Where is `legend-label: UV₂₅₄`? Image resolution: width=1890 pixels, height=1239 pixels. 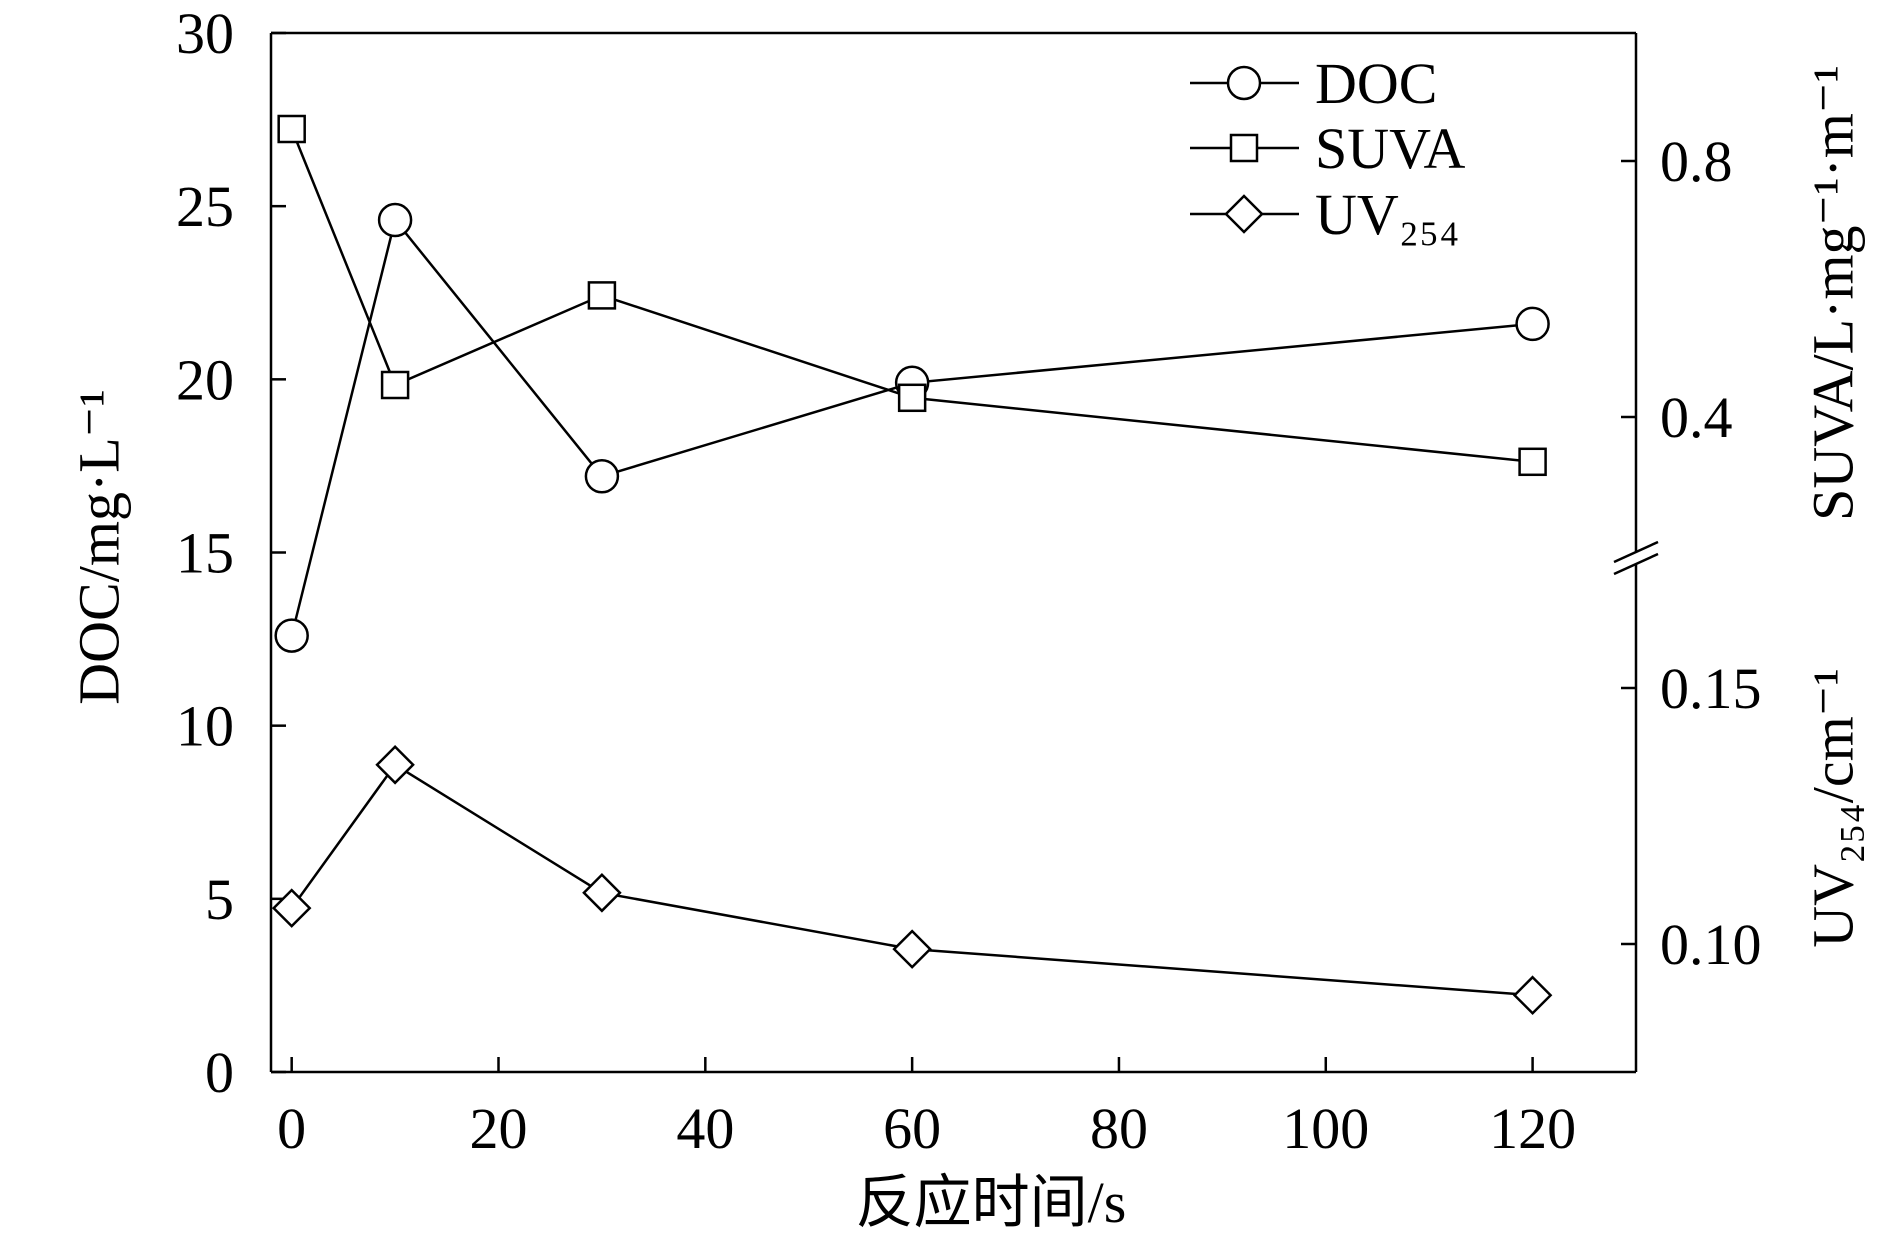 legend-label: UV₂₅₄ is located at coordinates (1387, 214).